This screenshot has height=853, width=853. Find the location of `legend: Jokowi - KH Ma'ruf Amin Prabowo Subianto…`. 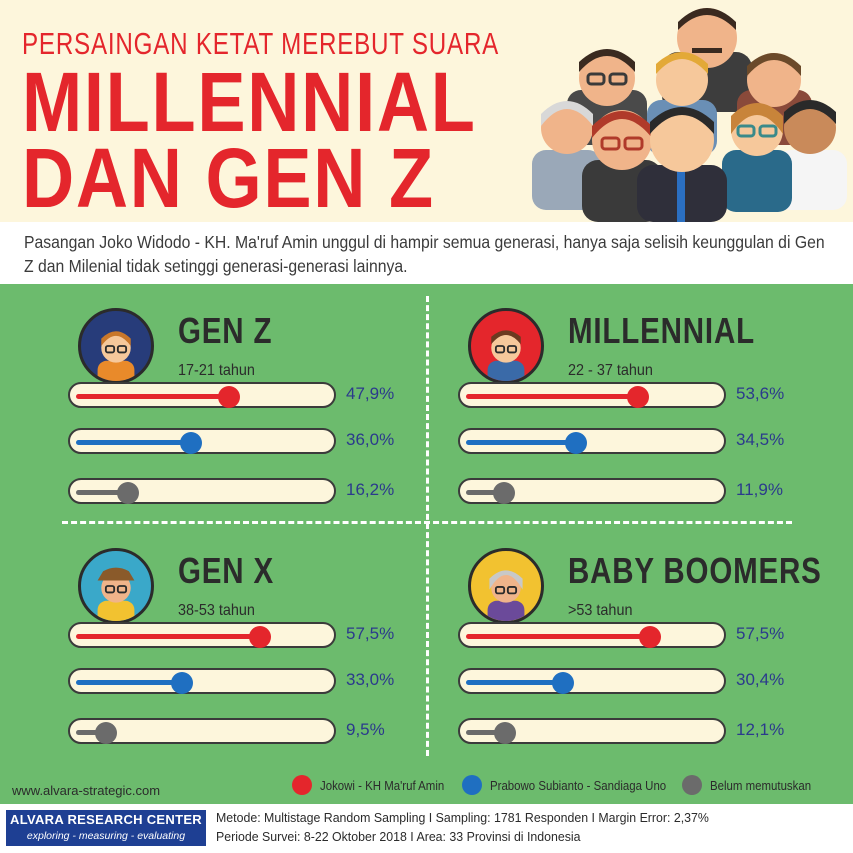

legend: Jokowi - KH Ma'ruf Amin Prabowo Subianto… is located at coordinates (572, 785).